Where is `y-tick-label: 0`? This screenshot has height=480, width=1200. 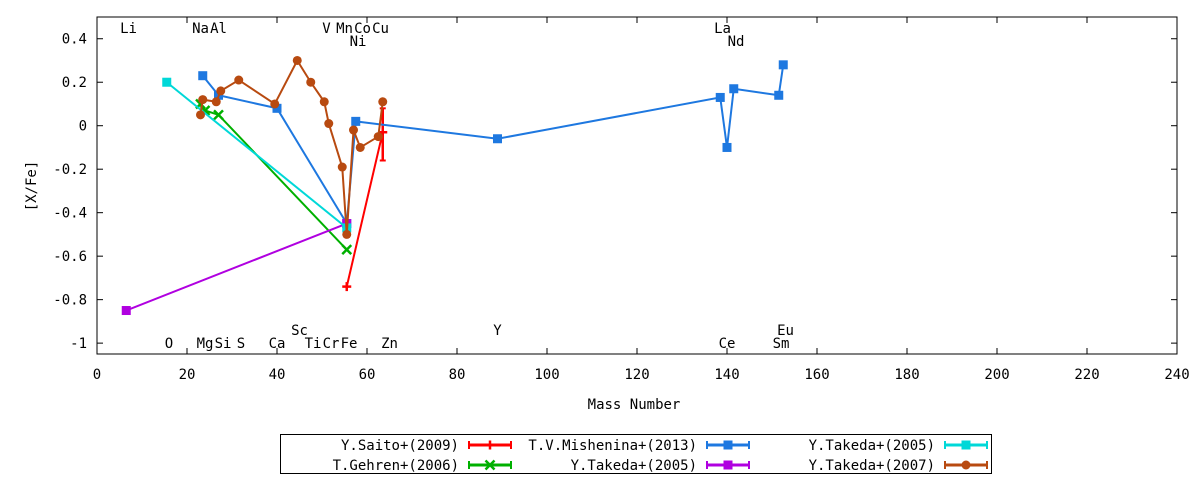
y-tick-label: 0 is located at coordinates (83, 127).